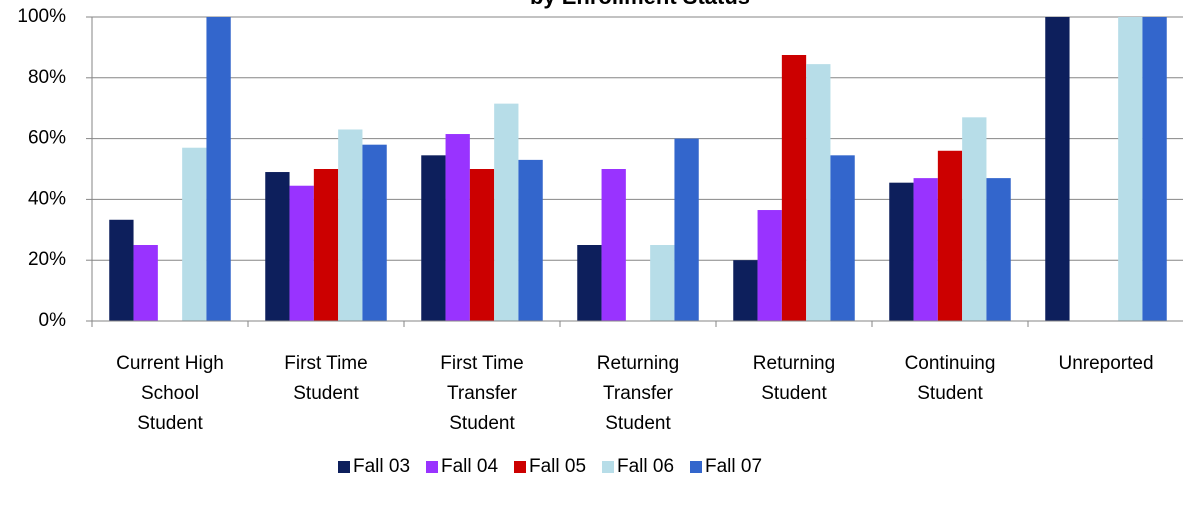 This screenshot has width=1183, height=510. What do you see at coordinates (557, 466) in the screenshot?
I see `legend-label: Fall 05` at bounding box center [557, 466].